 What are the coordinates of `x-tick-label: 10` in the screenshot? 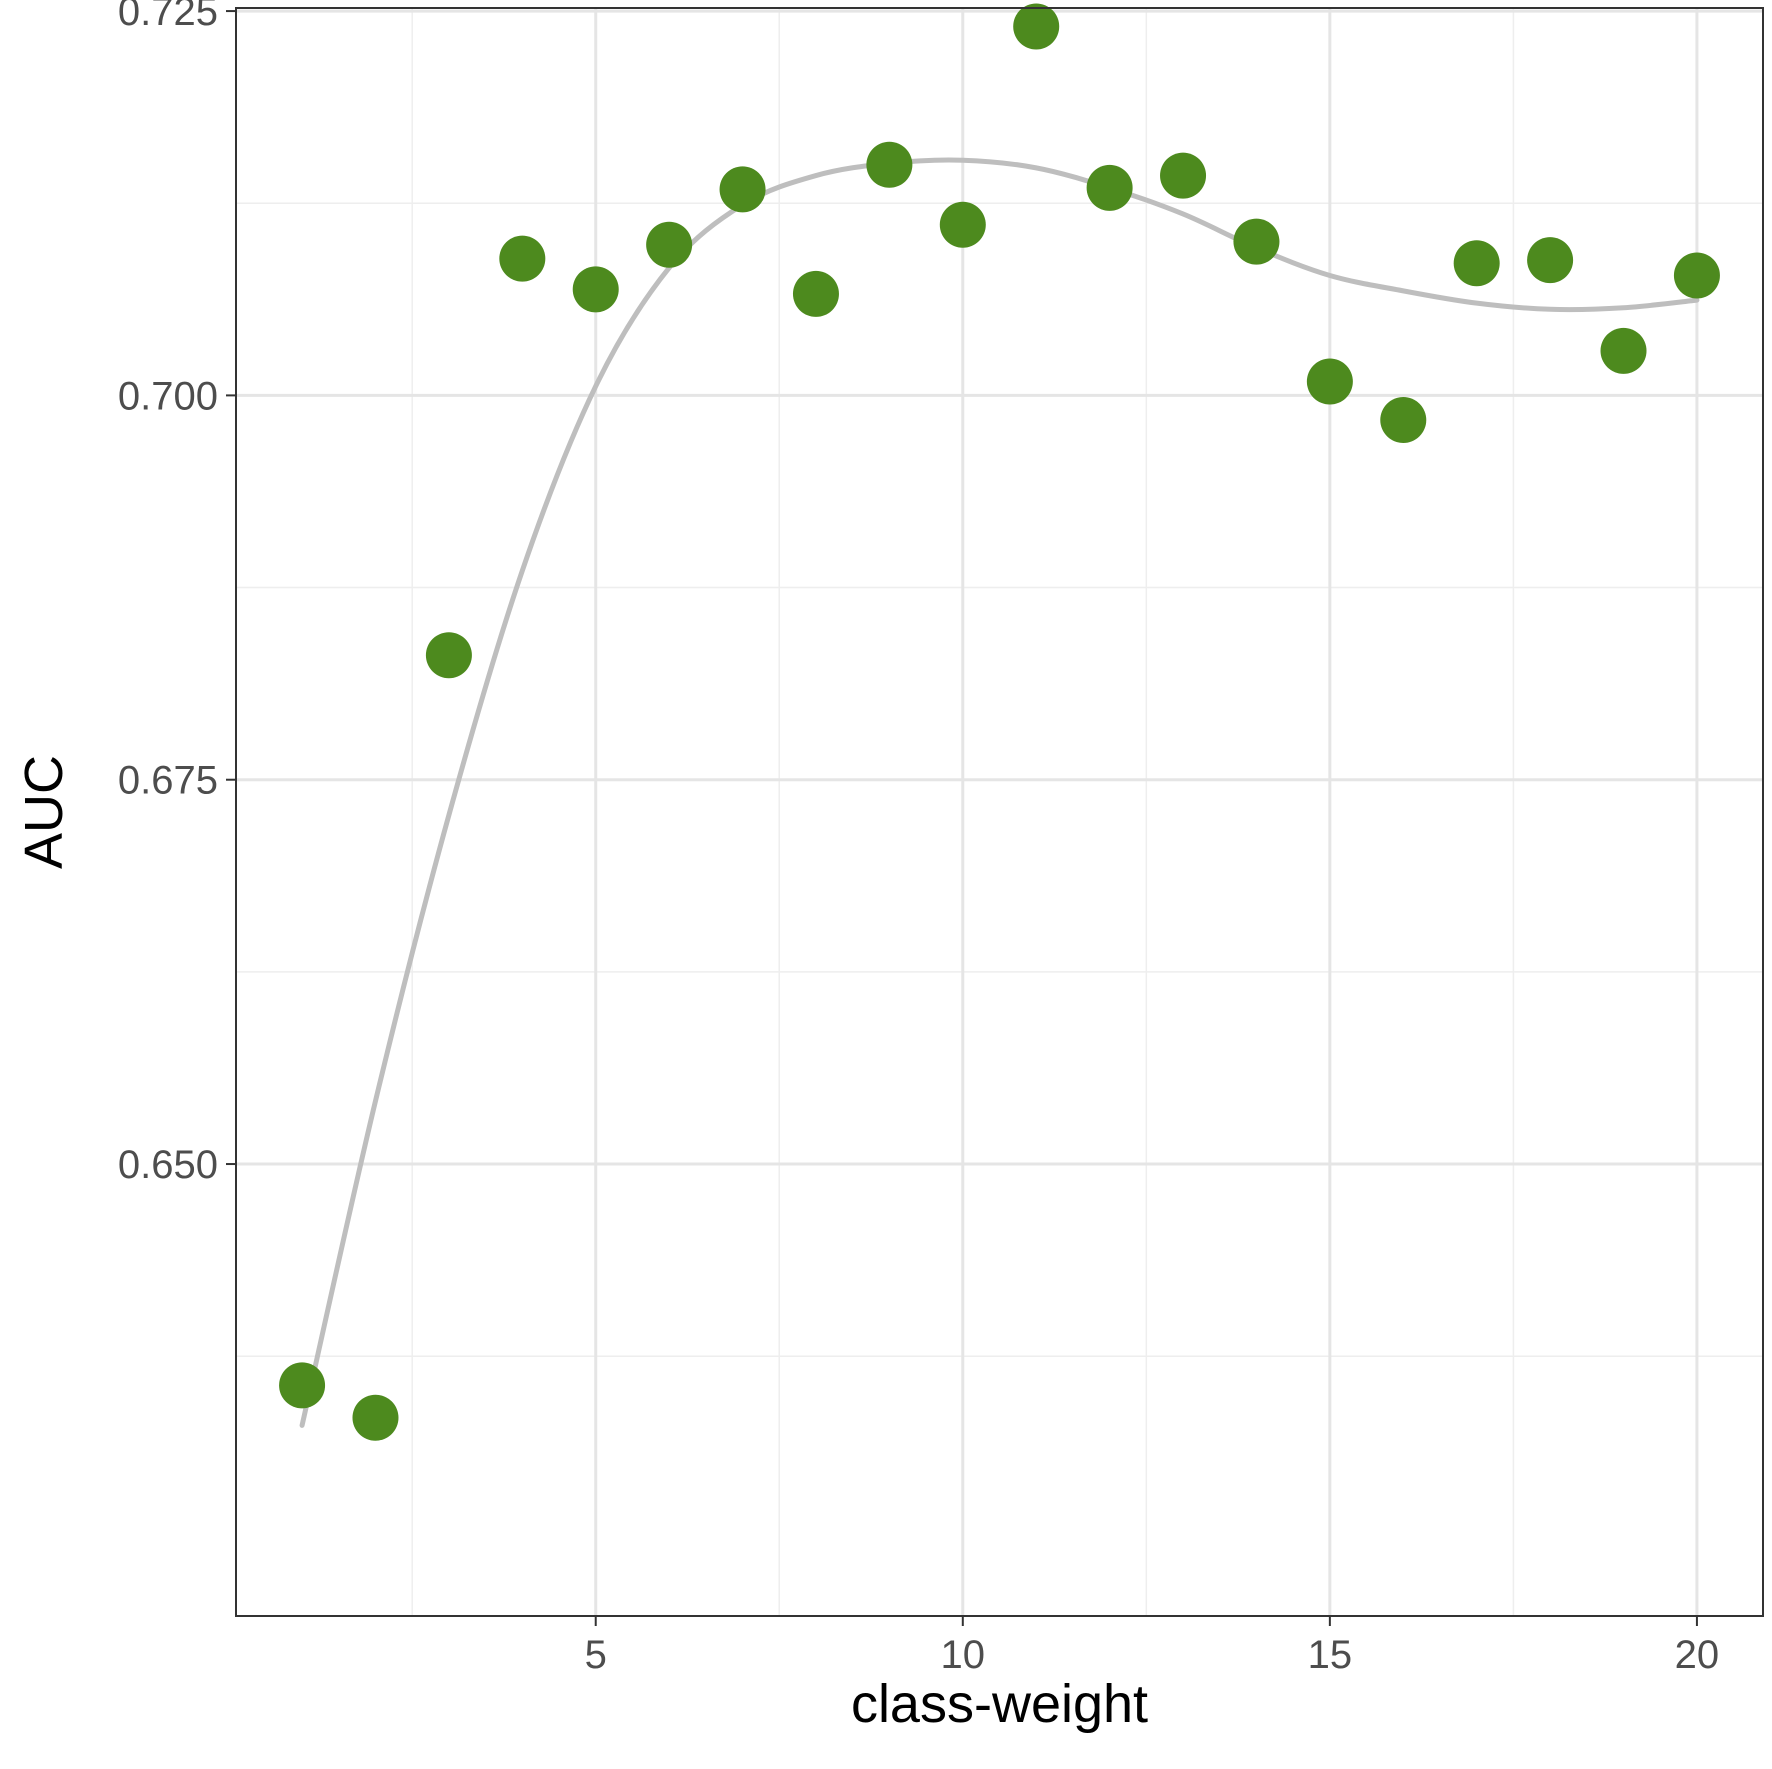 It's located at (963, 1655).